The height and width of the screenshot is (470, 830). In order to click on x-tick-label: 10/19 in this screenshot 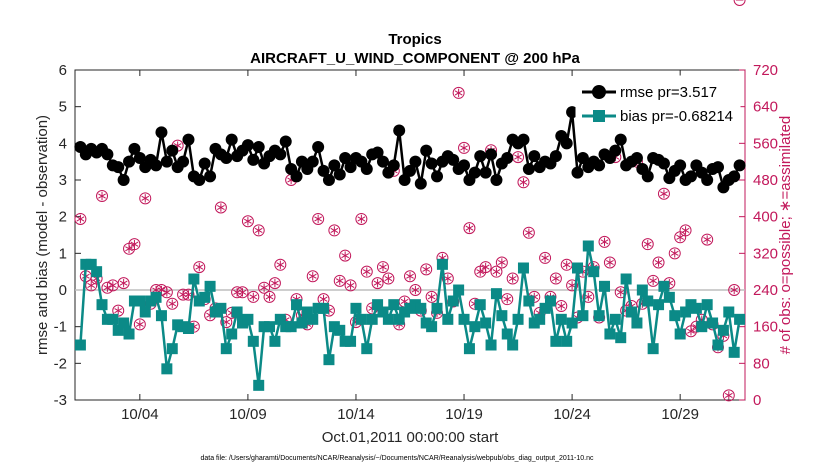, I will do `click(464, 414)`.